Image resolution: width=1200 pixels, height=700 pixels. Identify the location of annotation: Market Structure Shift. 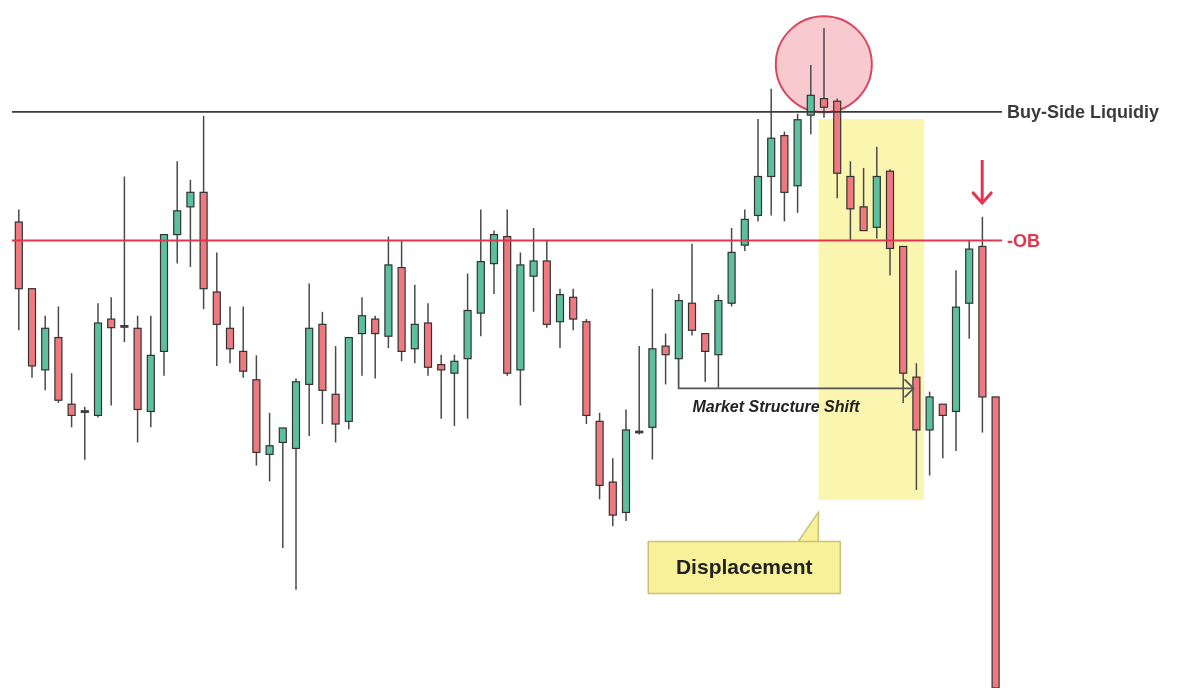
(776, 407).